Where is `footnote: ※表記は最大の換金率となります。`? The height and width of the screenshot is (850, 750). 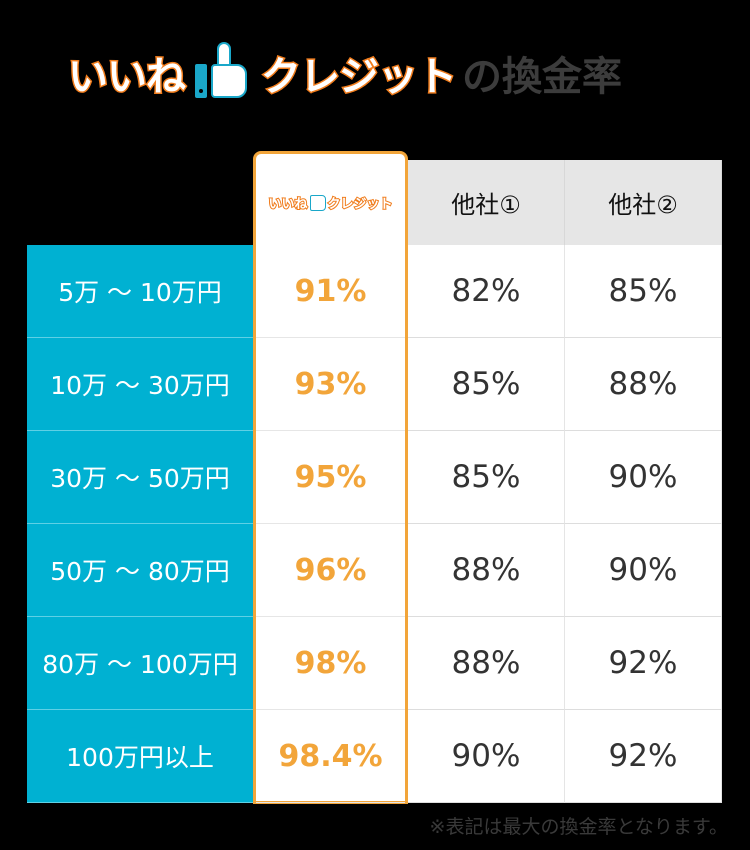
footnote: ※表記は最大の換金率となります。 is located at coordinates (578, 827).